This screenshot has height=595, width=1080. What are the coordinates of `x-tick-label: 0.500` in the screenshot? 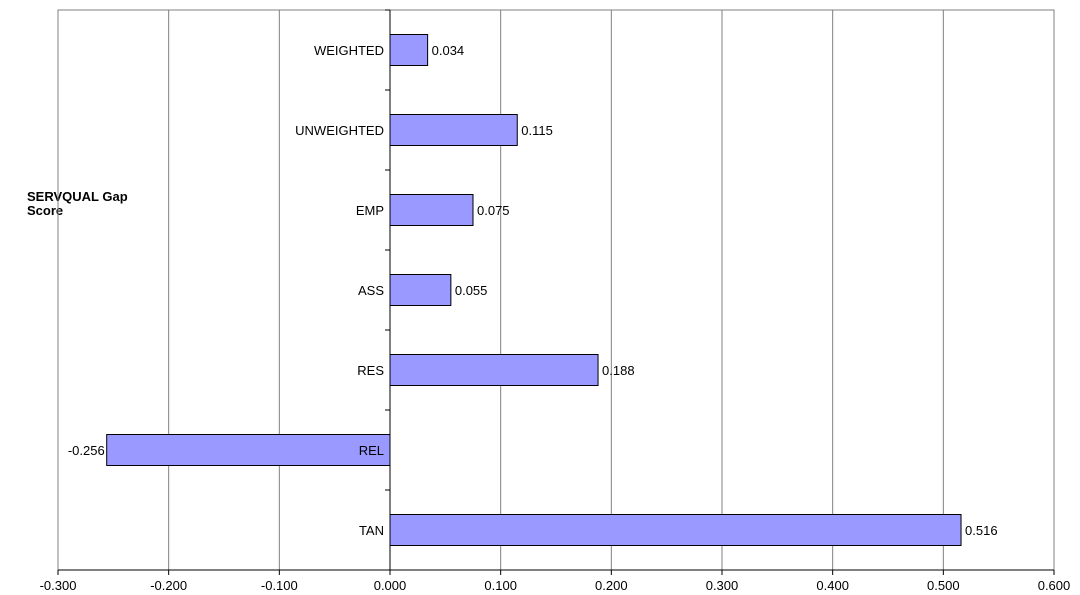 It's located at (943, 585).